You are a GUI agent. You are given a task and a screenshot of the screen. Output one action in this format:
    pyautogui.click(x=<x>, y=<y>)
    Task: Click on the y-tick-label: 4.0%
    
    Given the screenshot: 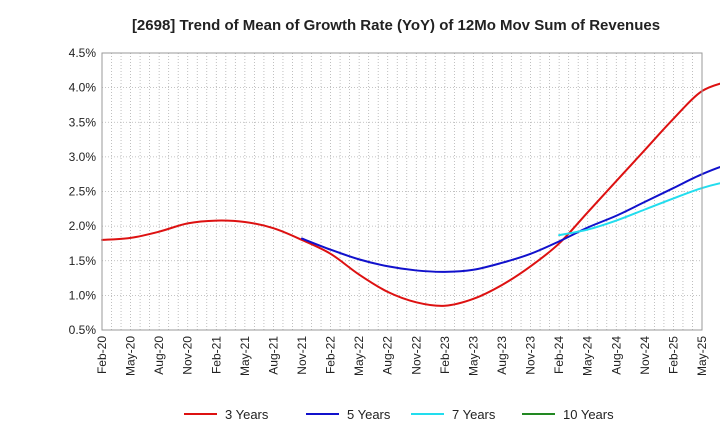 What is the action you would take?
    pyautogui.click(x=83, y=88)
    